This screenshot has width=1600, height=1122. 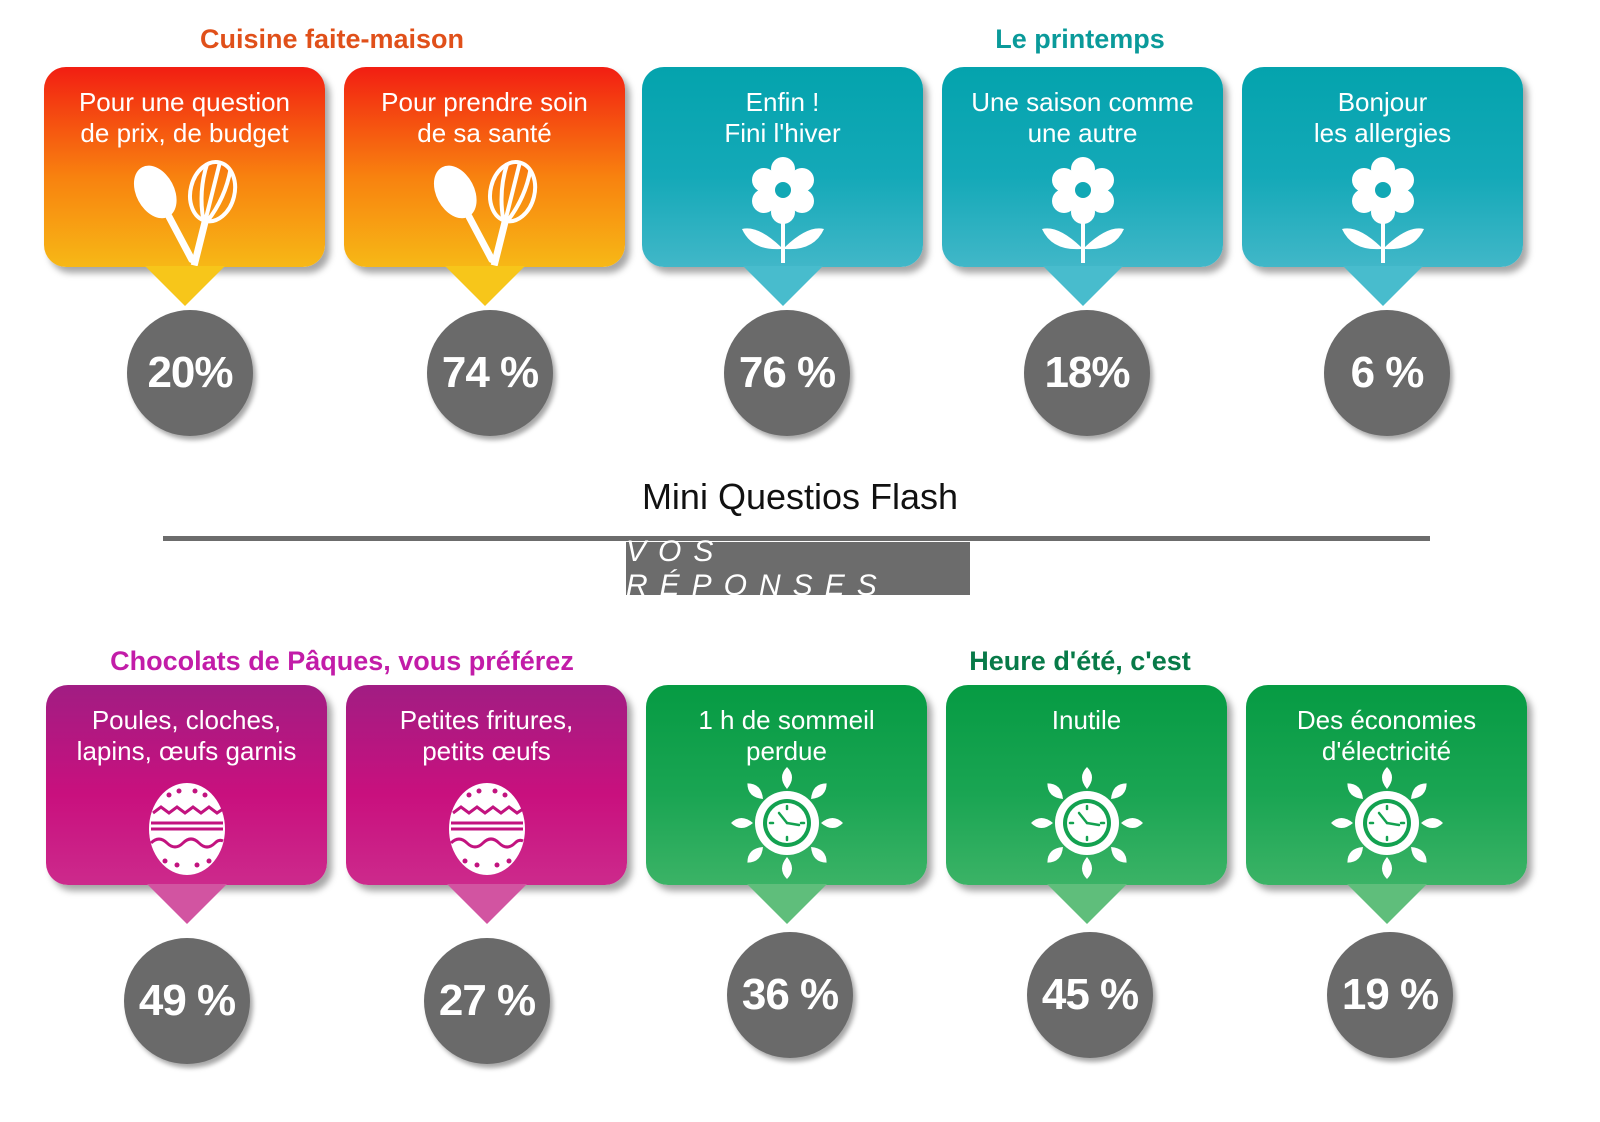 I want to click on card-printemps-saison: Une saison comme une autre, so click(x=1082, y=186).